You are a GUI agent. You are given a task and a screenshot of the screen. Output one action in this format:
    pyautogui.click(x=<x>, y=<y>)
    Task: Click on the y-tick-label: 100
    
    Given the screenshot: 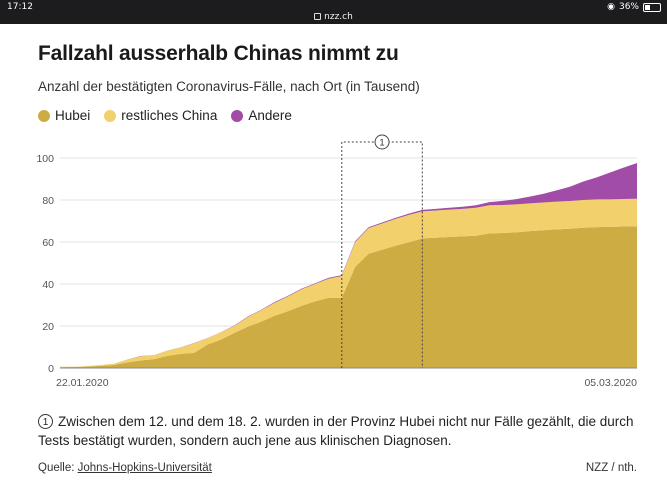 What is the action you would take?
    pyautogui.click(x=45, y=159)
    